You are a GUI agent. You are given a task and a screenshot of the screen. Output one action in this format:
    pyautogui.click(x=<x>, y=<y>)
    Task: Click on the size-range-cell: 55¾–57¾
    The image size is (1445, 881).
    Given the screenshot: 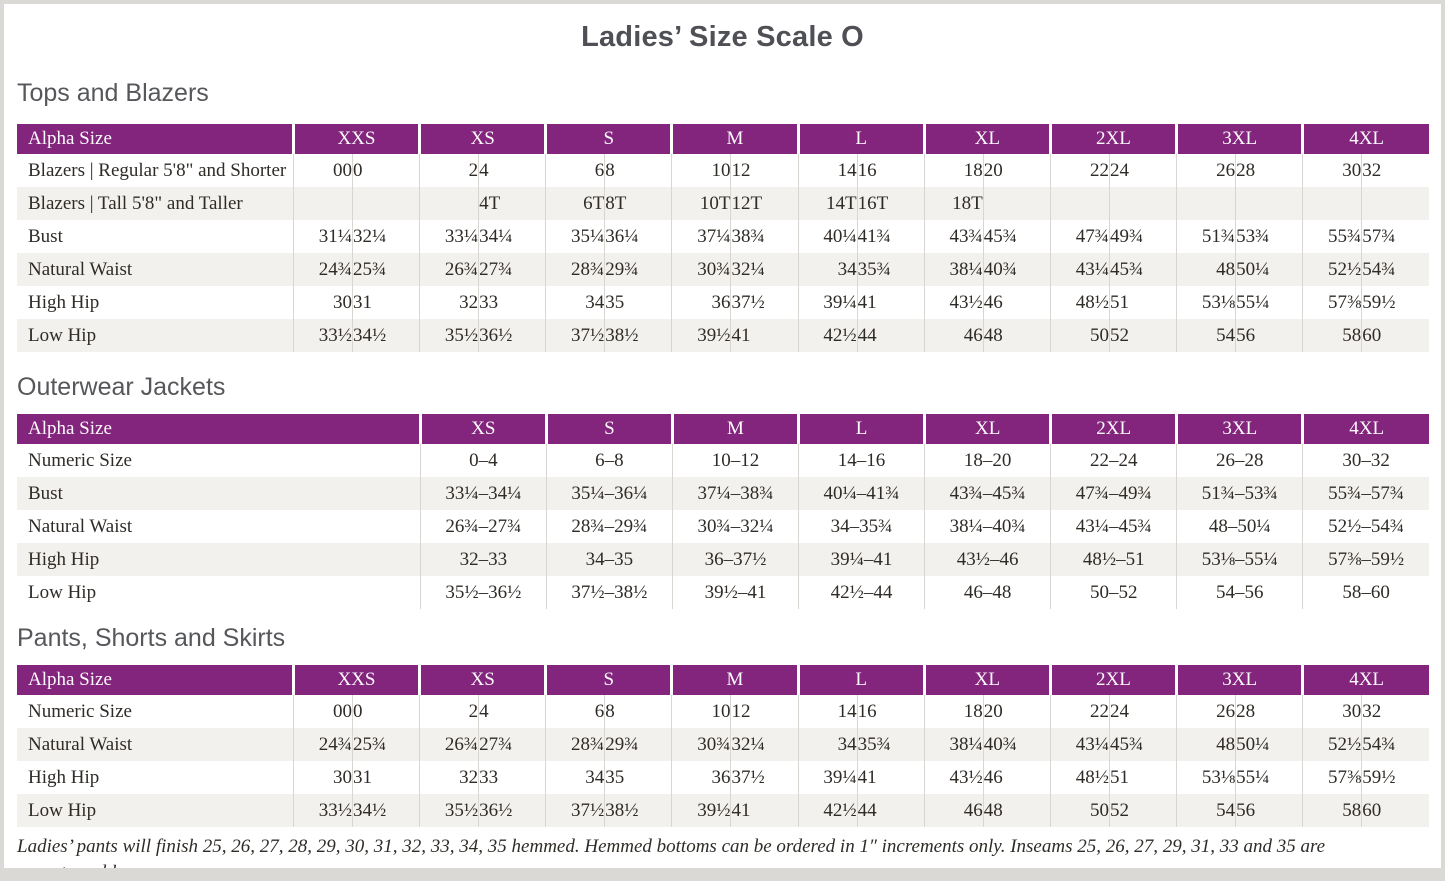 What is the action you would take?
    pyautogui.click(x=1365, y=493)
    